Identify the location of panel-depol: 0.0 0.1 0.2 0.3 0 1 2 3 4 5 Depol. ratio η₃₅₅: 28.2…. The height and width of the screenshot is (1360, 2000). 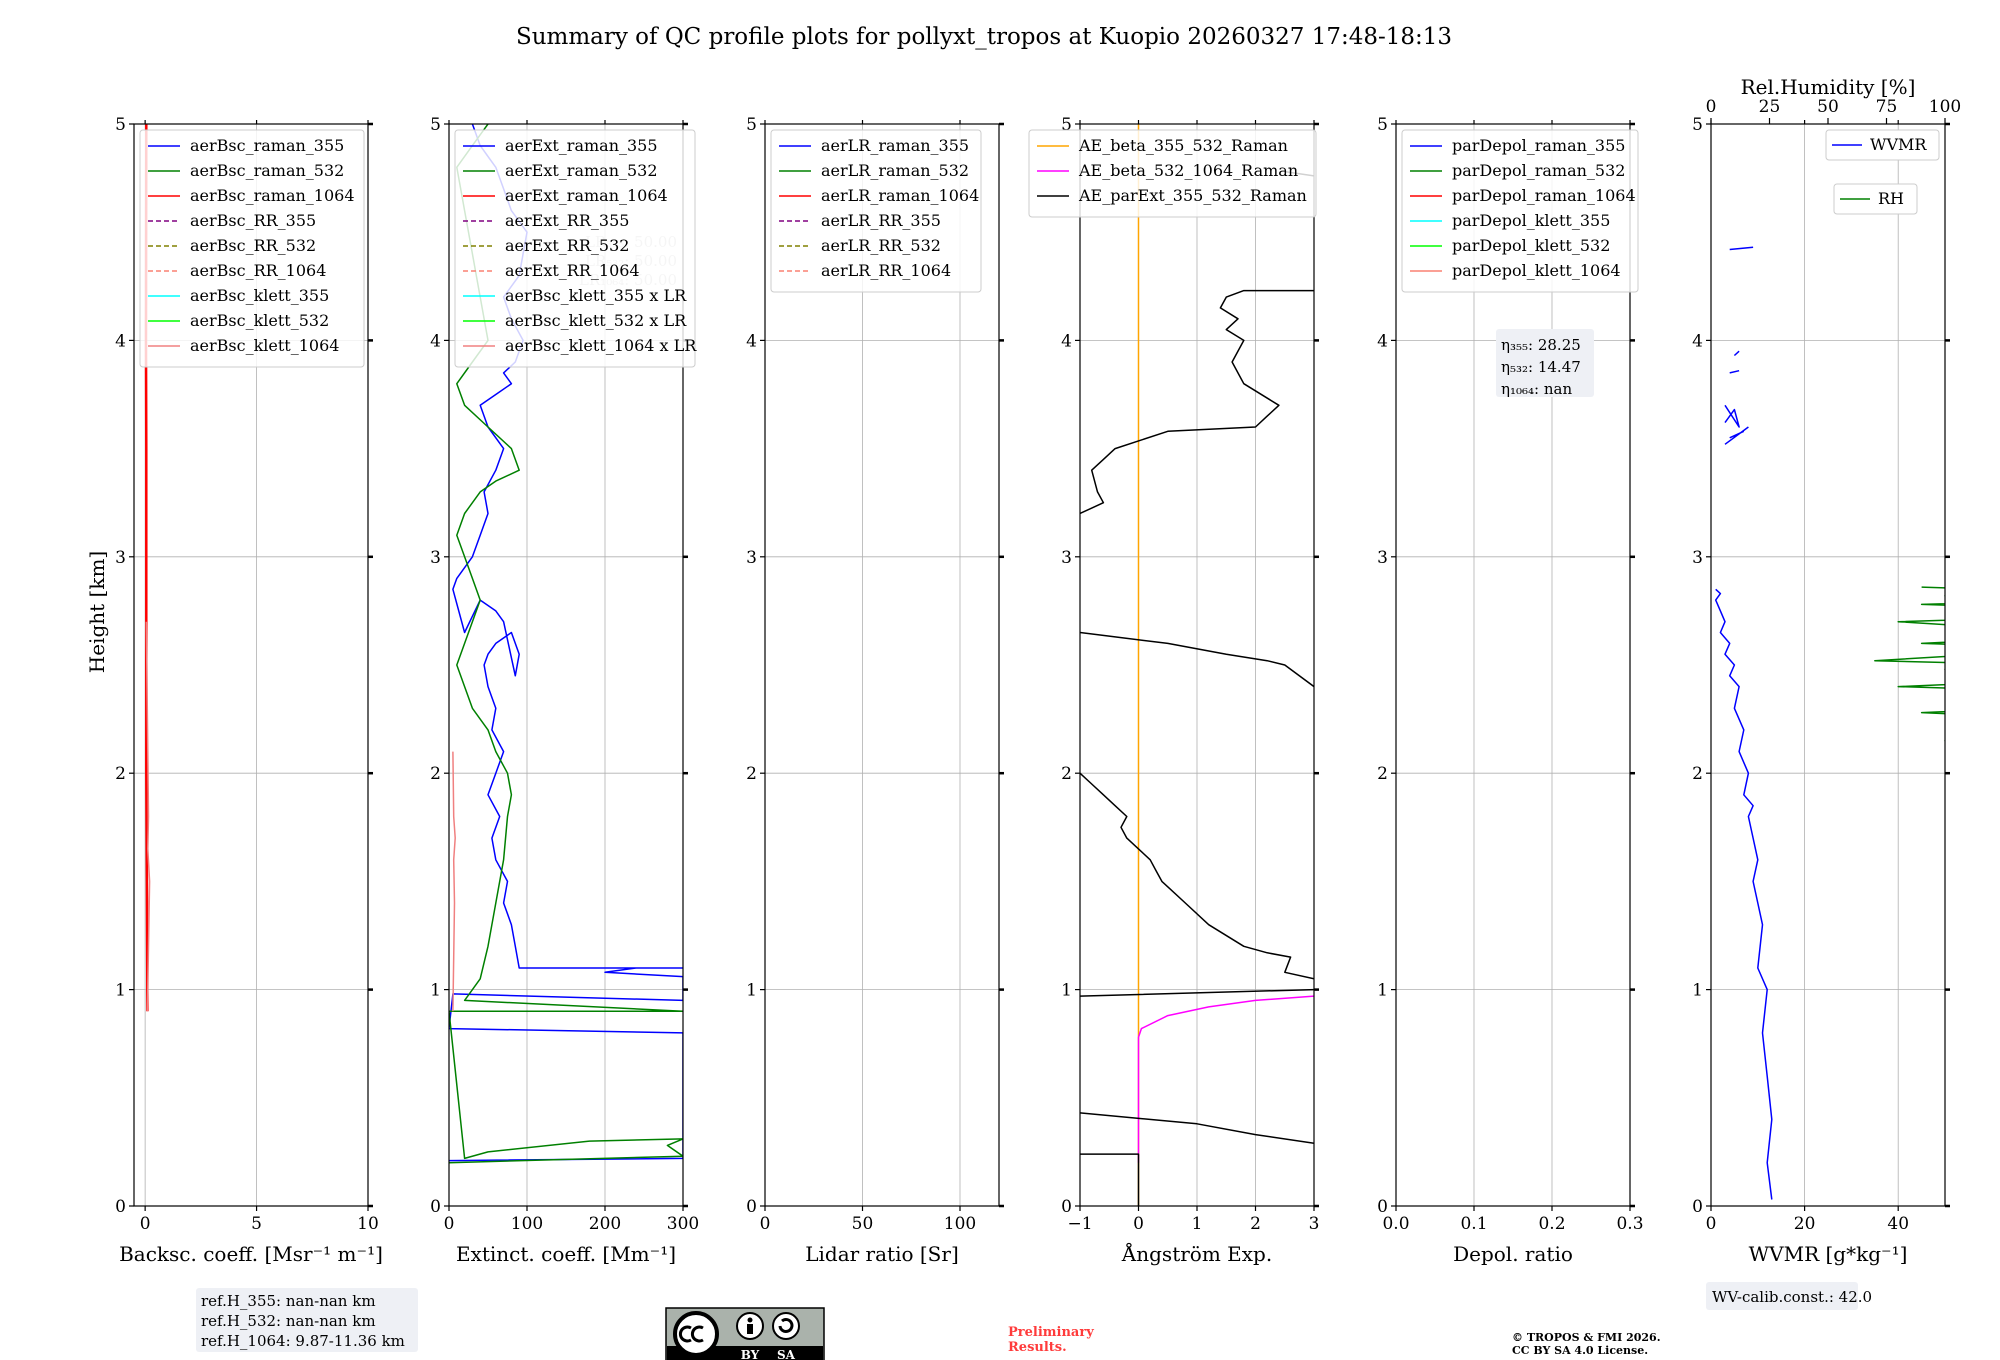
(1510, 690).